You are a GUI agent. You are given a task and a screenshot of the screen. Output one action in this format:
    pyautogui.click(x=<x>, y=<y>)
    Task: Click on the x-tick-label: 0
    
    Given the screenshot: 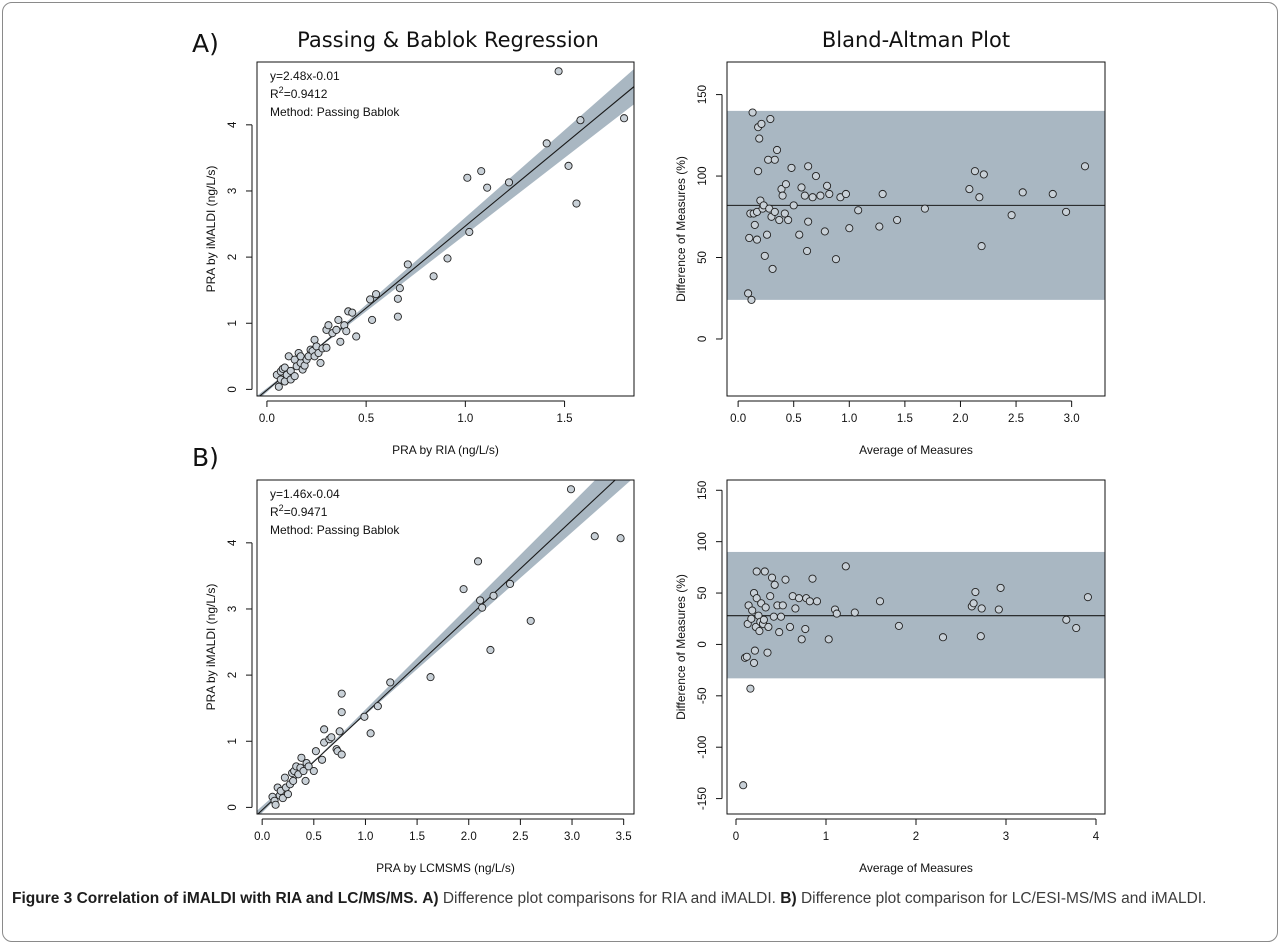 What is the action you would take?
    pyautogui.click(x=736, y=837)
    